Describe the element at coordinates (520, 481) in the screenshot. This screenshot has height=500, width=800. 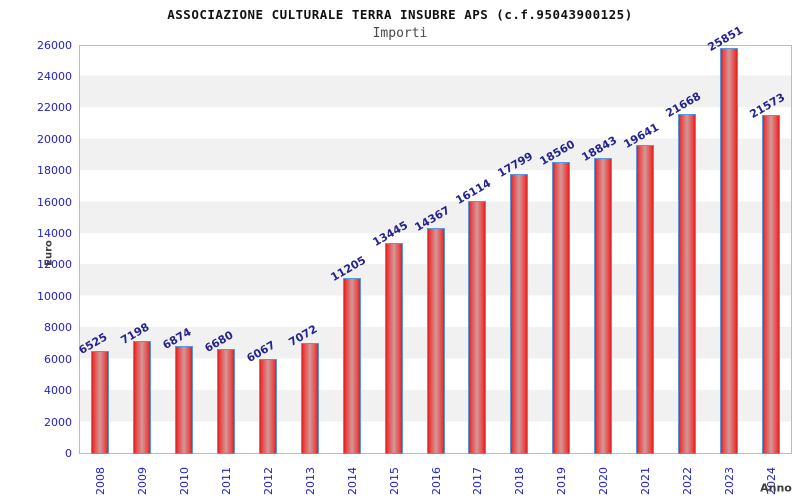
I see `x-tick-label: 2018` at that location.